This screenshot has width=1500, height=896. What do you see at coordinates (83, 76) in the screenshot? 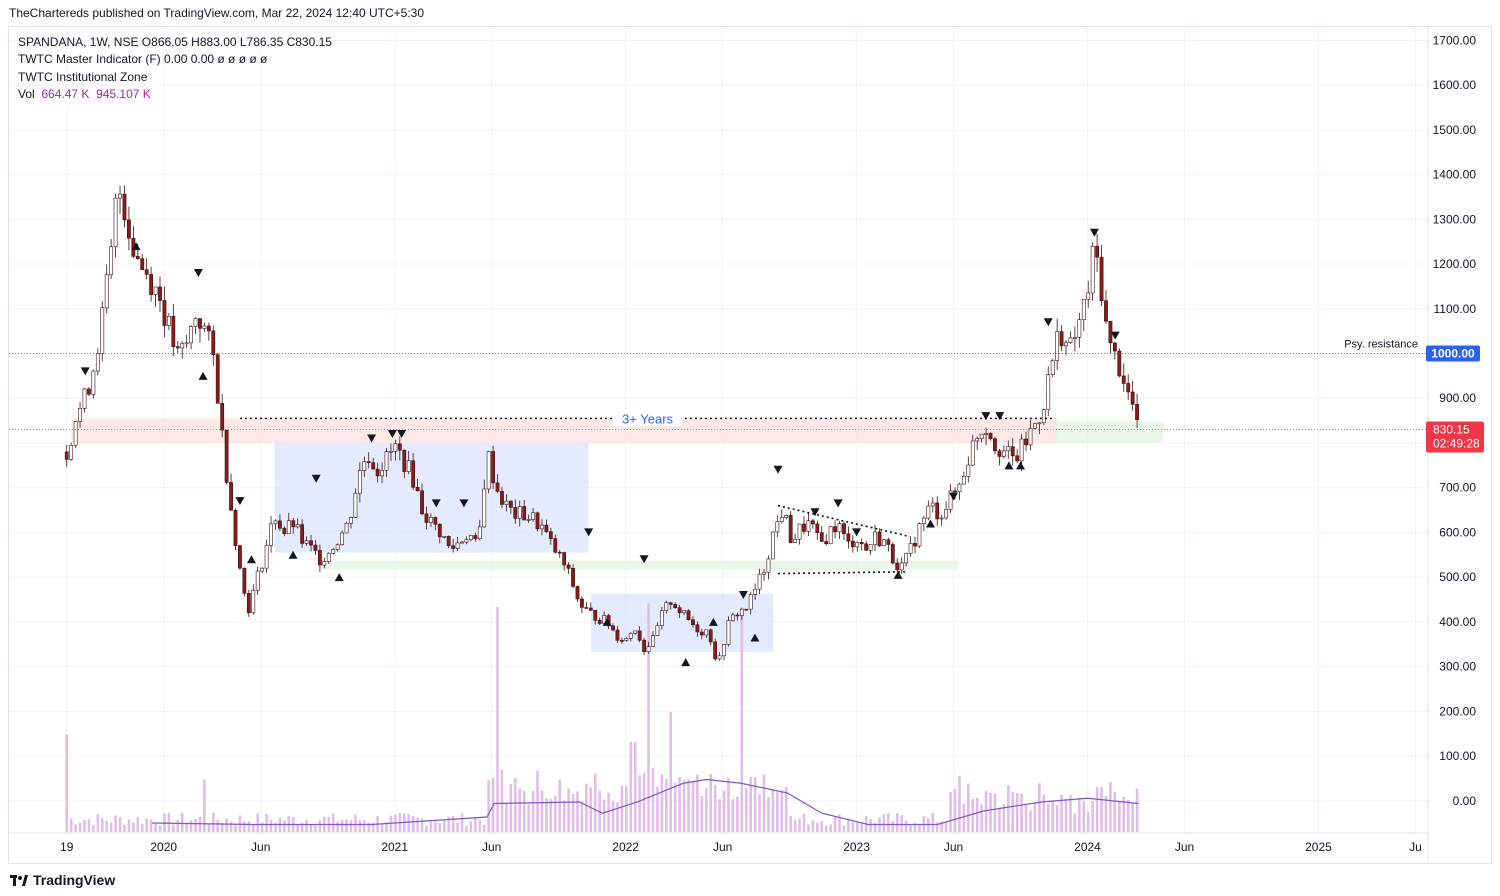
I see `indicator-zone: TWTC Institutional Zone` at bounding box center [83, 76].